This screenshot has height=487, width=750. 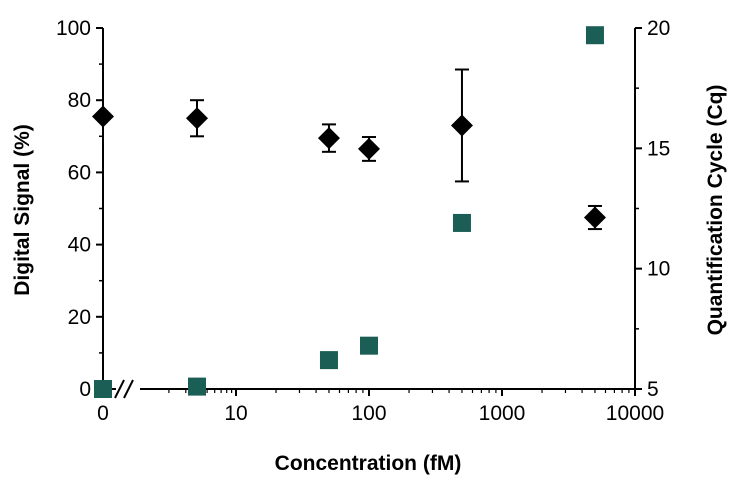 What do you see at coordinates (653, 389) in the screenshot?
I see `y2-tick-label: 5` at bounding box center [653, 389].